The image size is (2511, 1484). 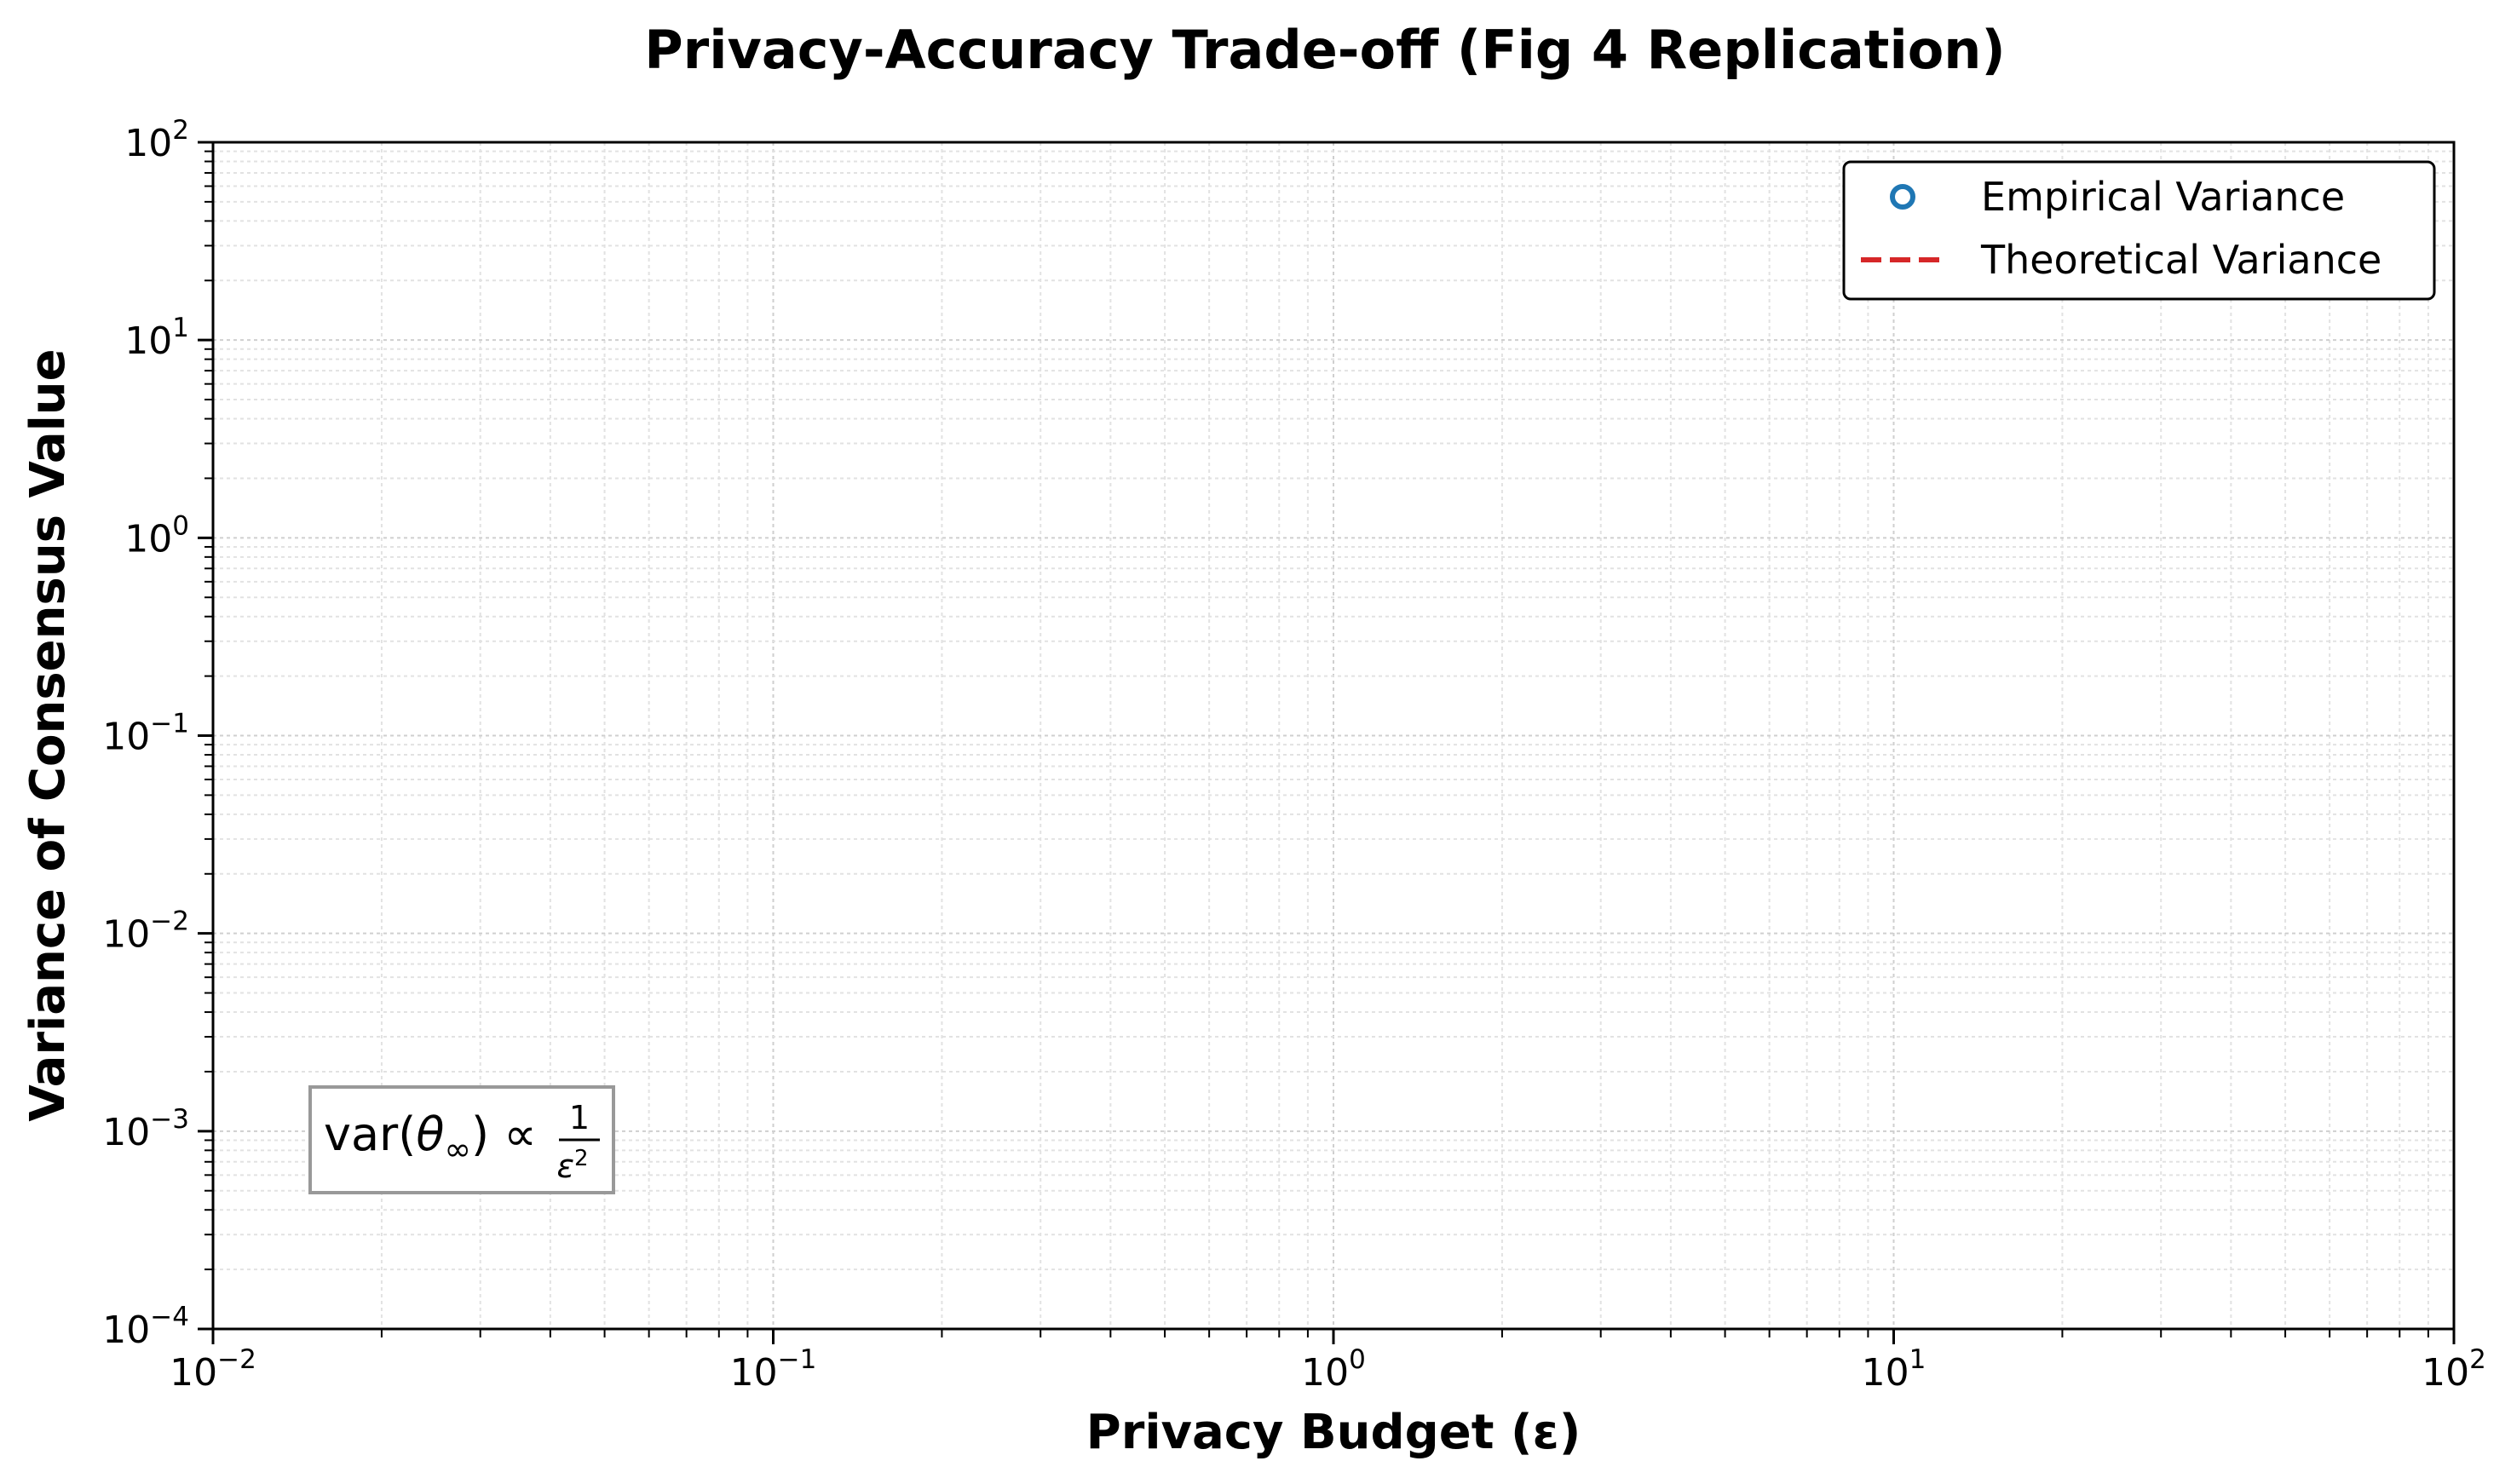 I want to click on y-tick-label: 10², so click(x=156, y=140).